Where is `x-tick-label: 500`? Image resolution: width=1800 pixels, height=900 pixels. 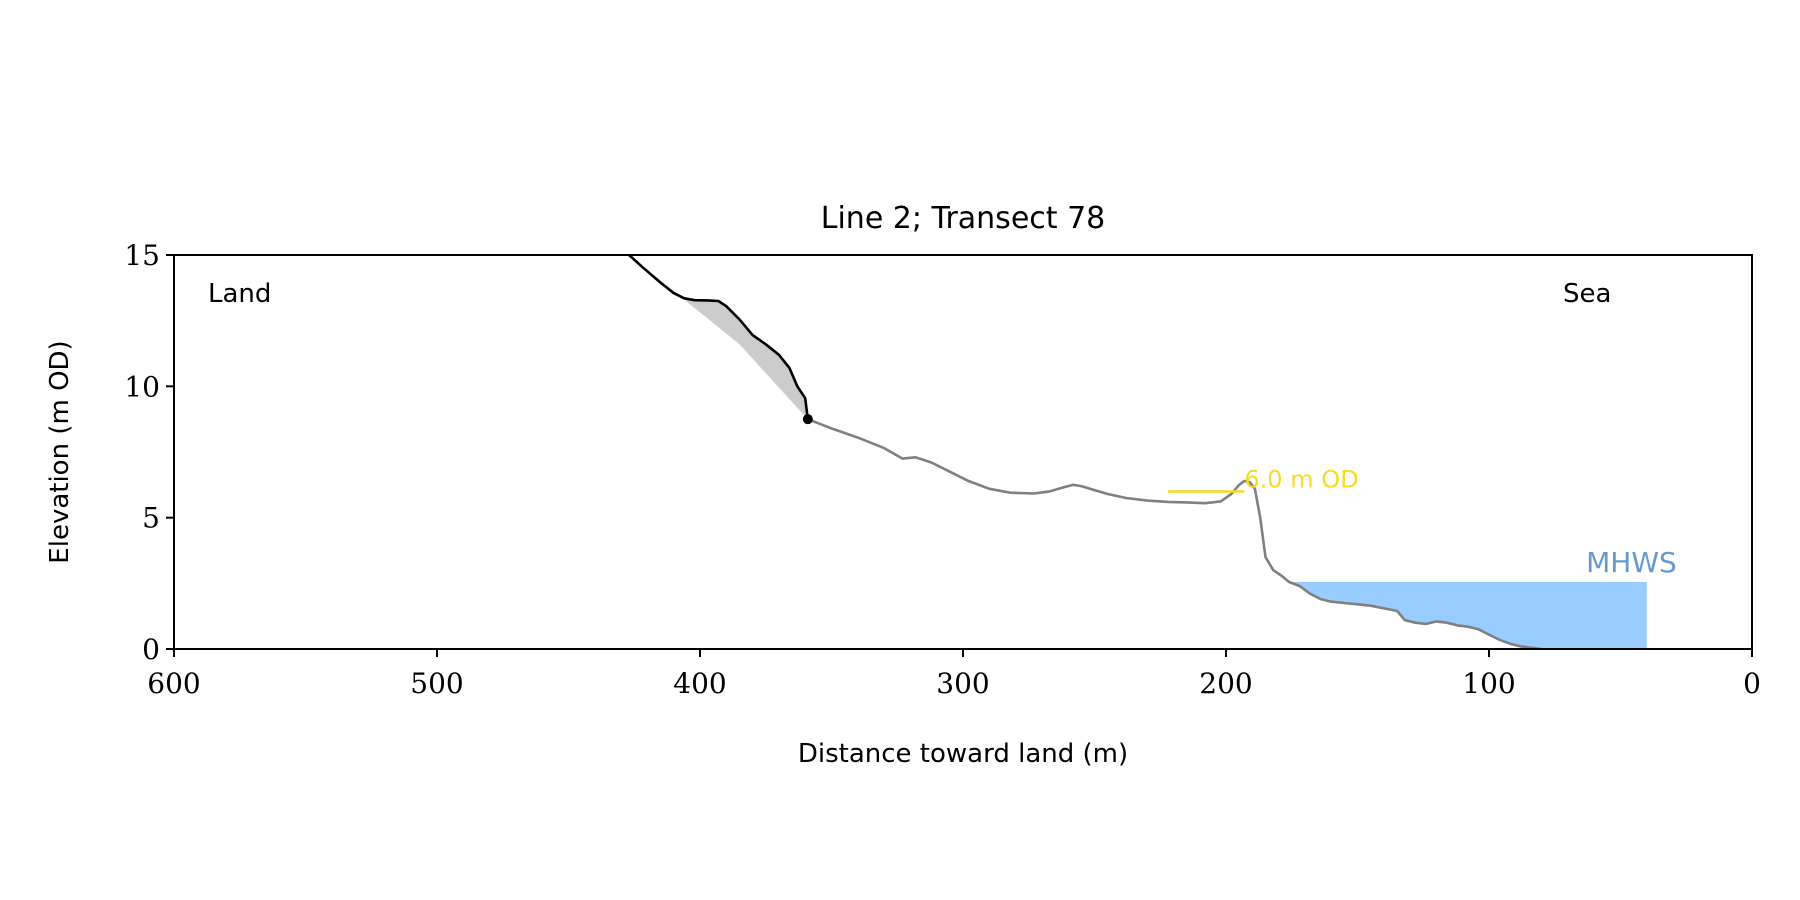 x-tick-label: 500 is located at coordinates (436, 683).